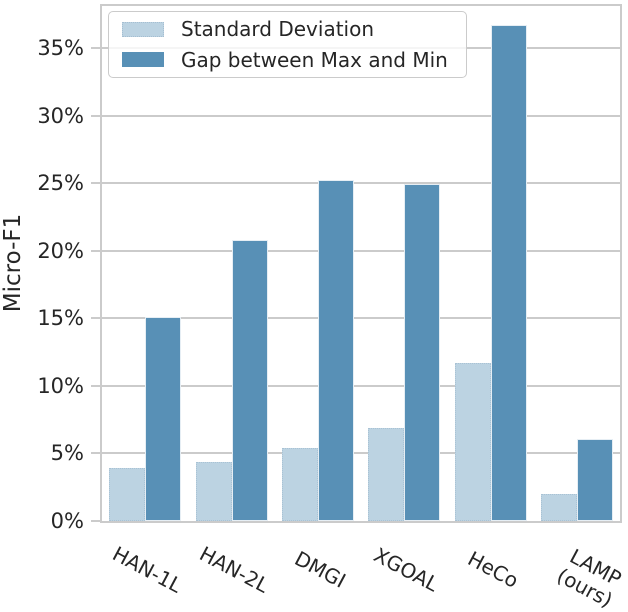 Image resolution: width=628 pixels, height=612 pixels. Describe the element at coordinates (508, 272) in the screenshot. I see `bar-gap-HeCo` at that location.